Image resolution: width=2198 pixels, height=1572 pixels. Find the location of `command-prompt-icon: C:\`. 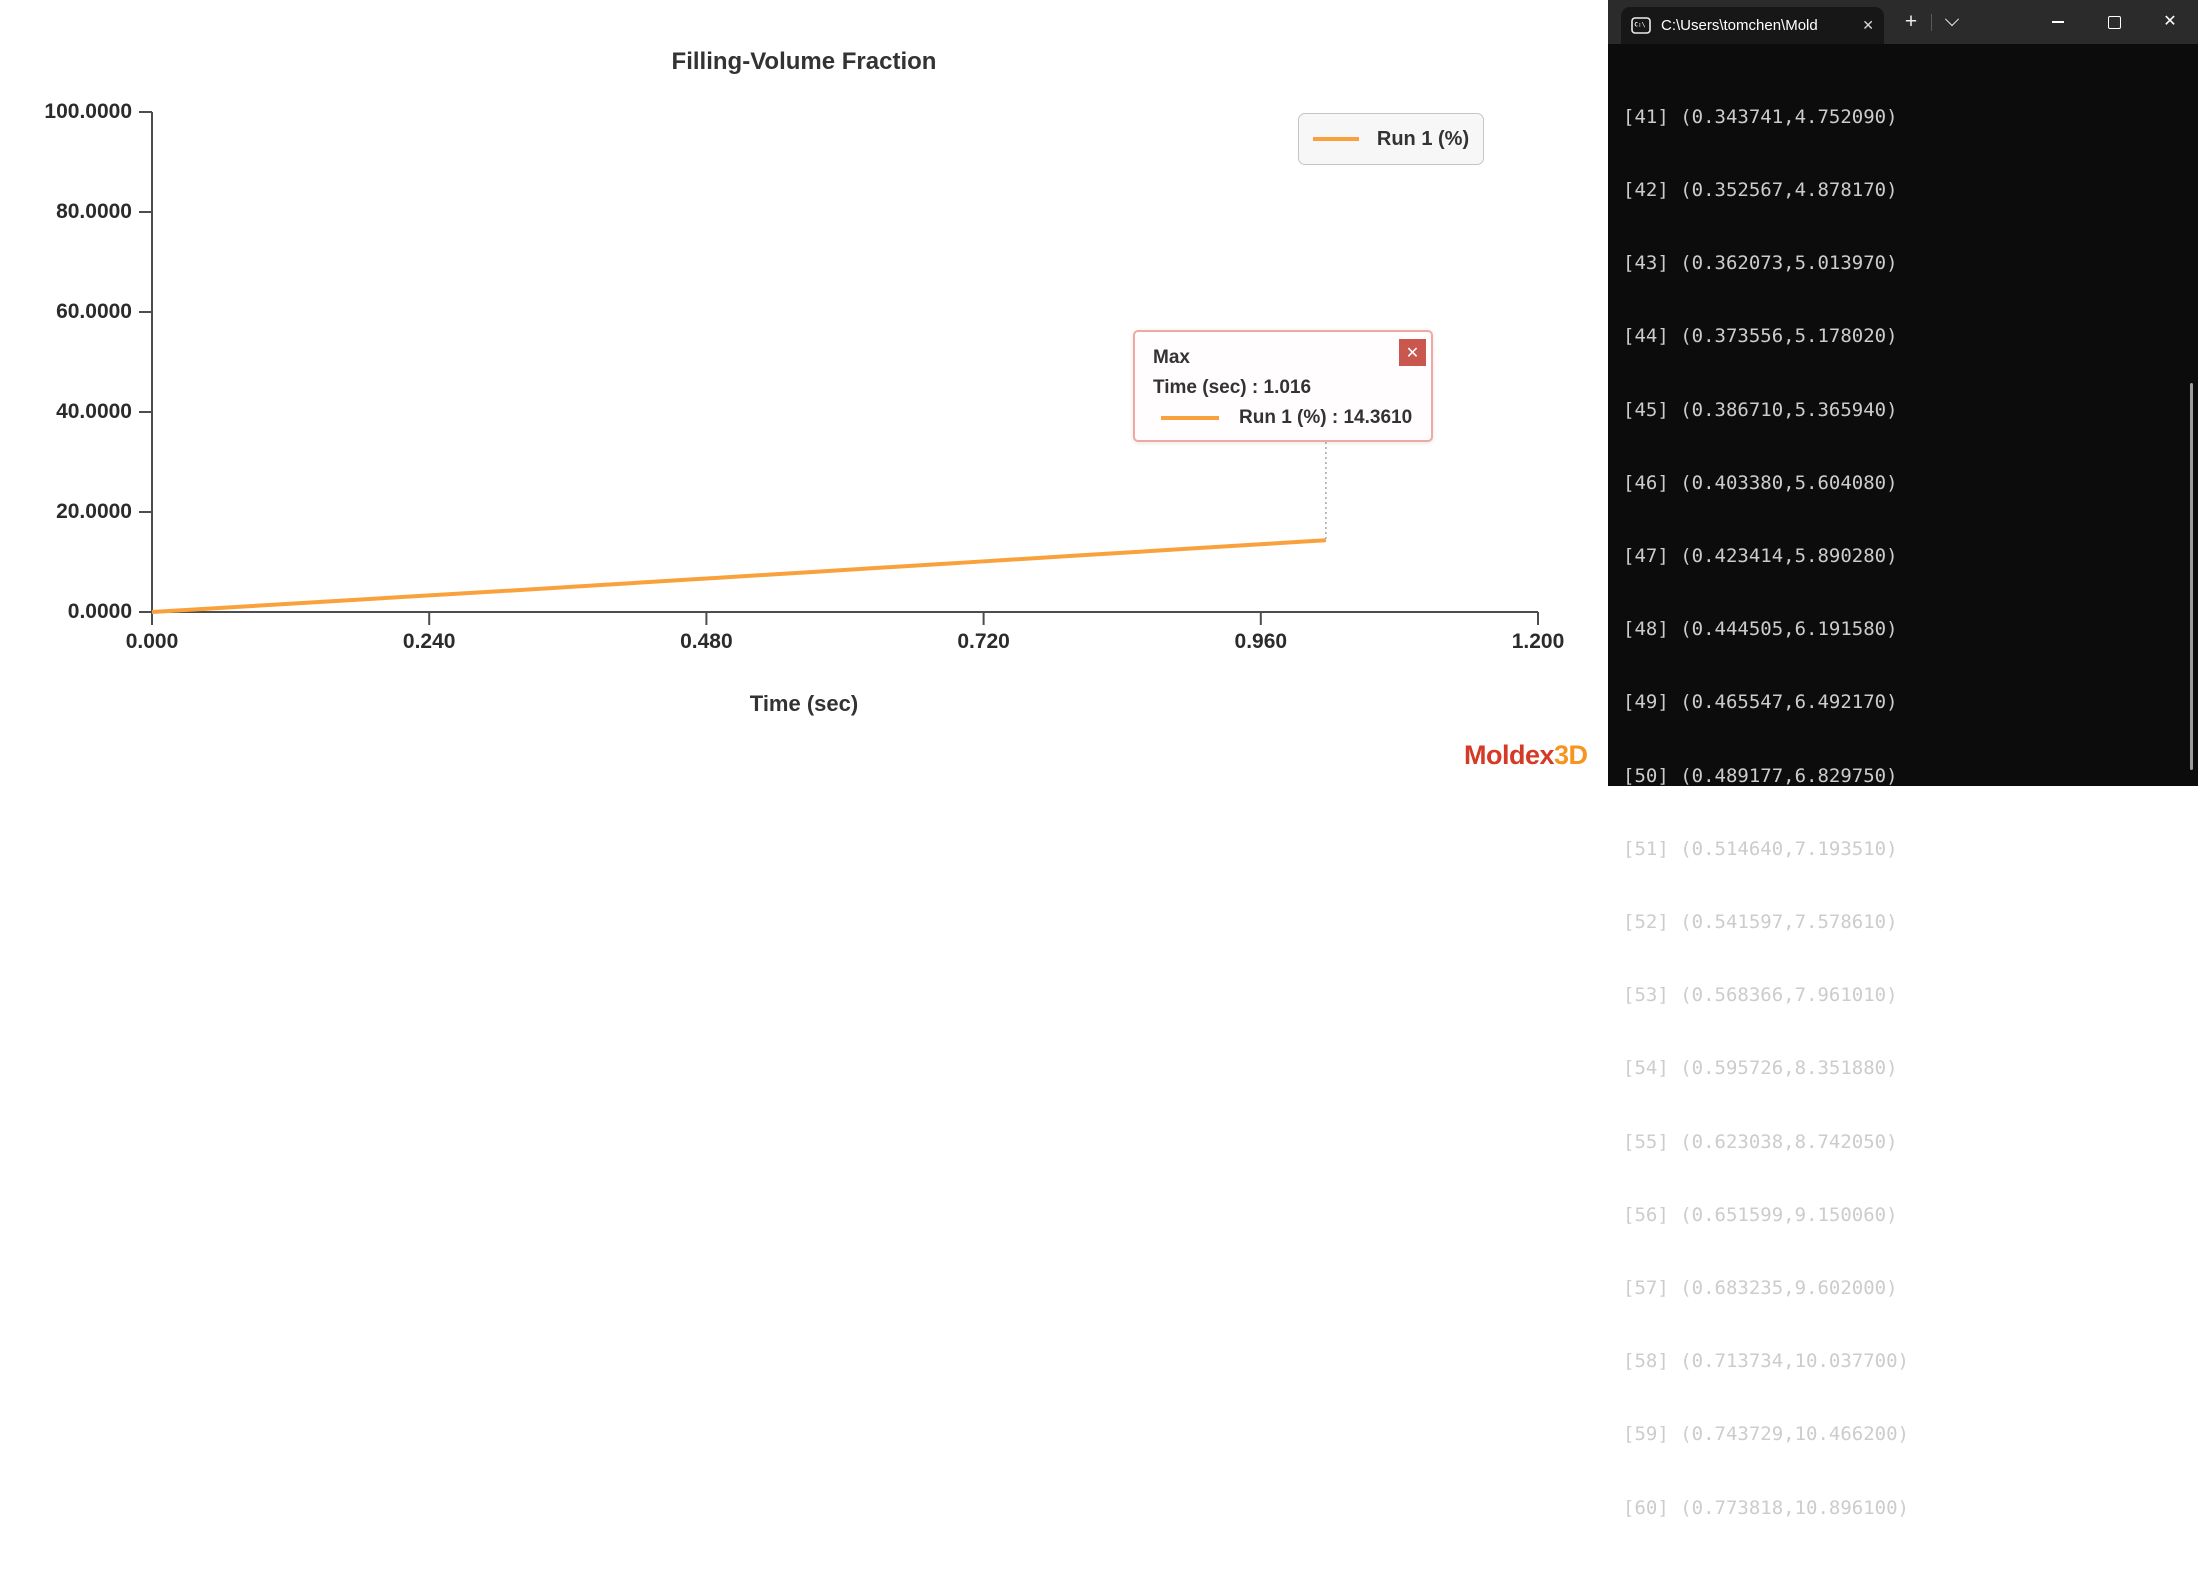

command-prompt-icon: C:\ is located at coordinates (1641, 25).